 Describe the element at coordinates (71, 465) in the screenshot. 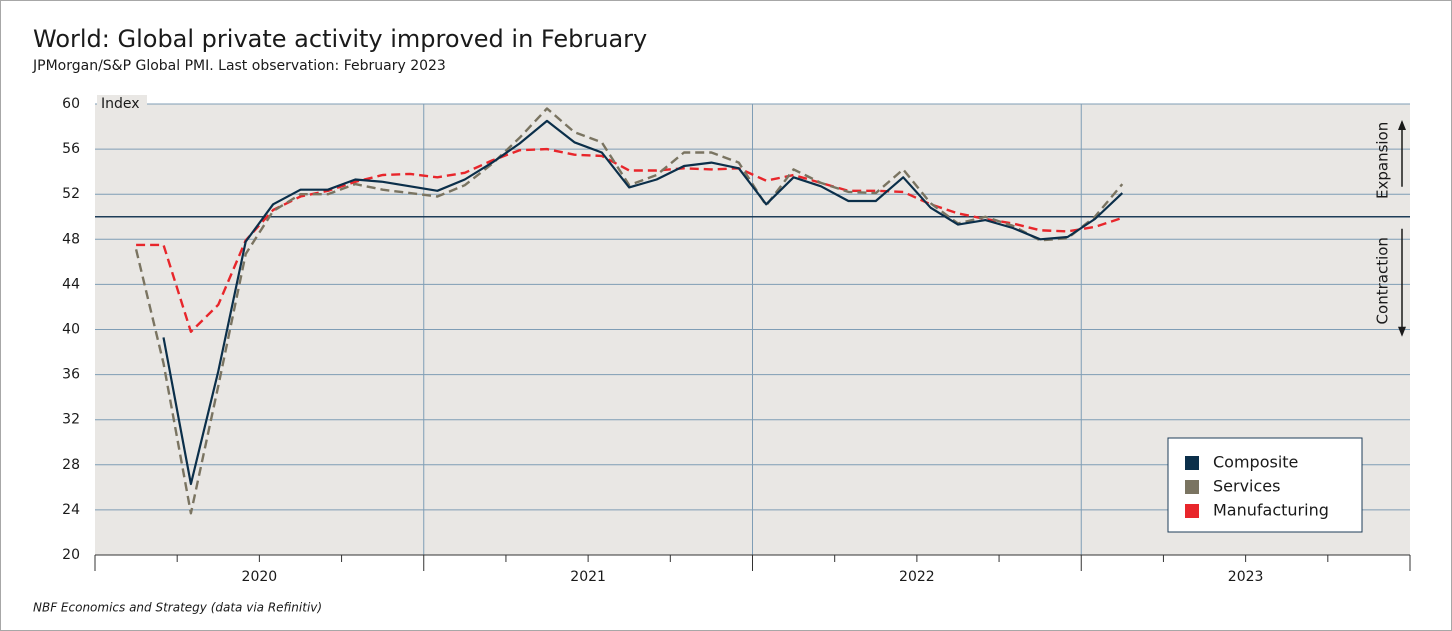

I see `y-tick-label: 28` at that location.